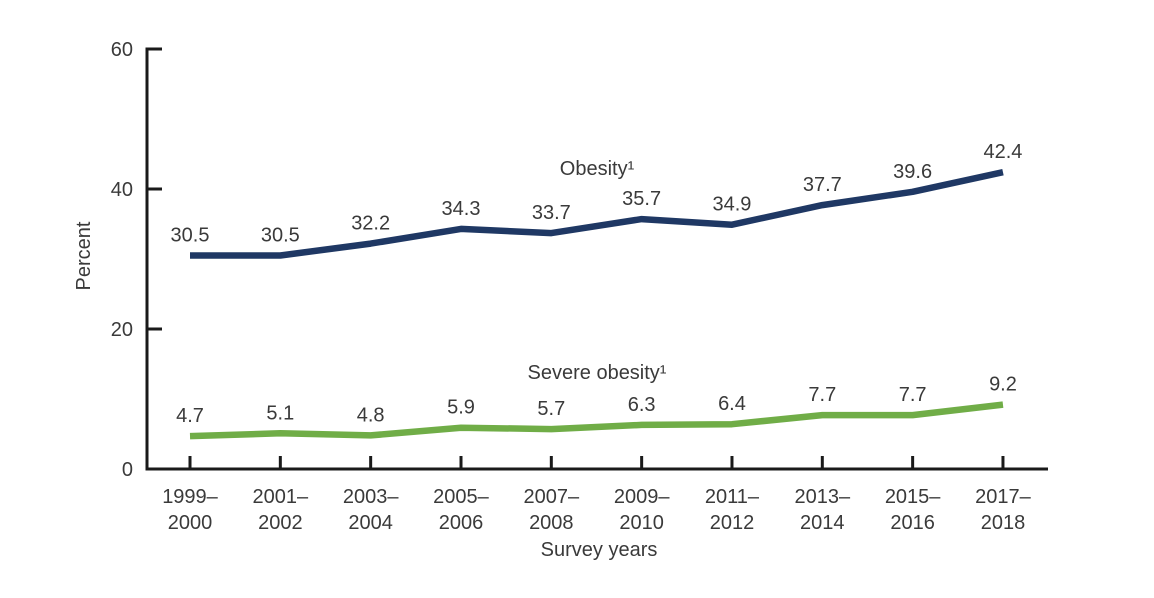  I want to click on severe-obesity-series-label: Severe obesity¹, so click(597, 373).